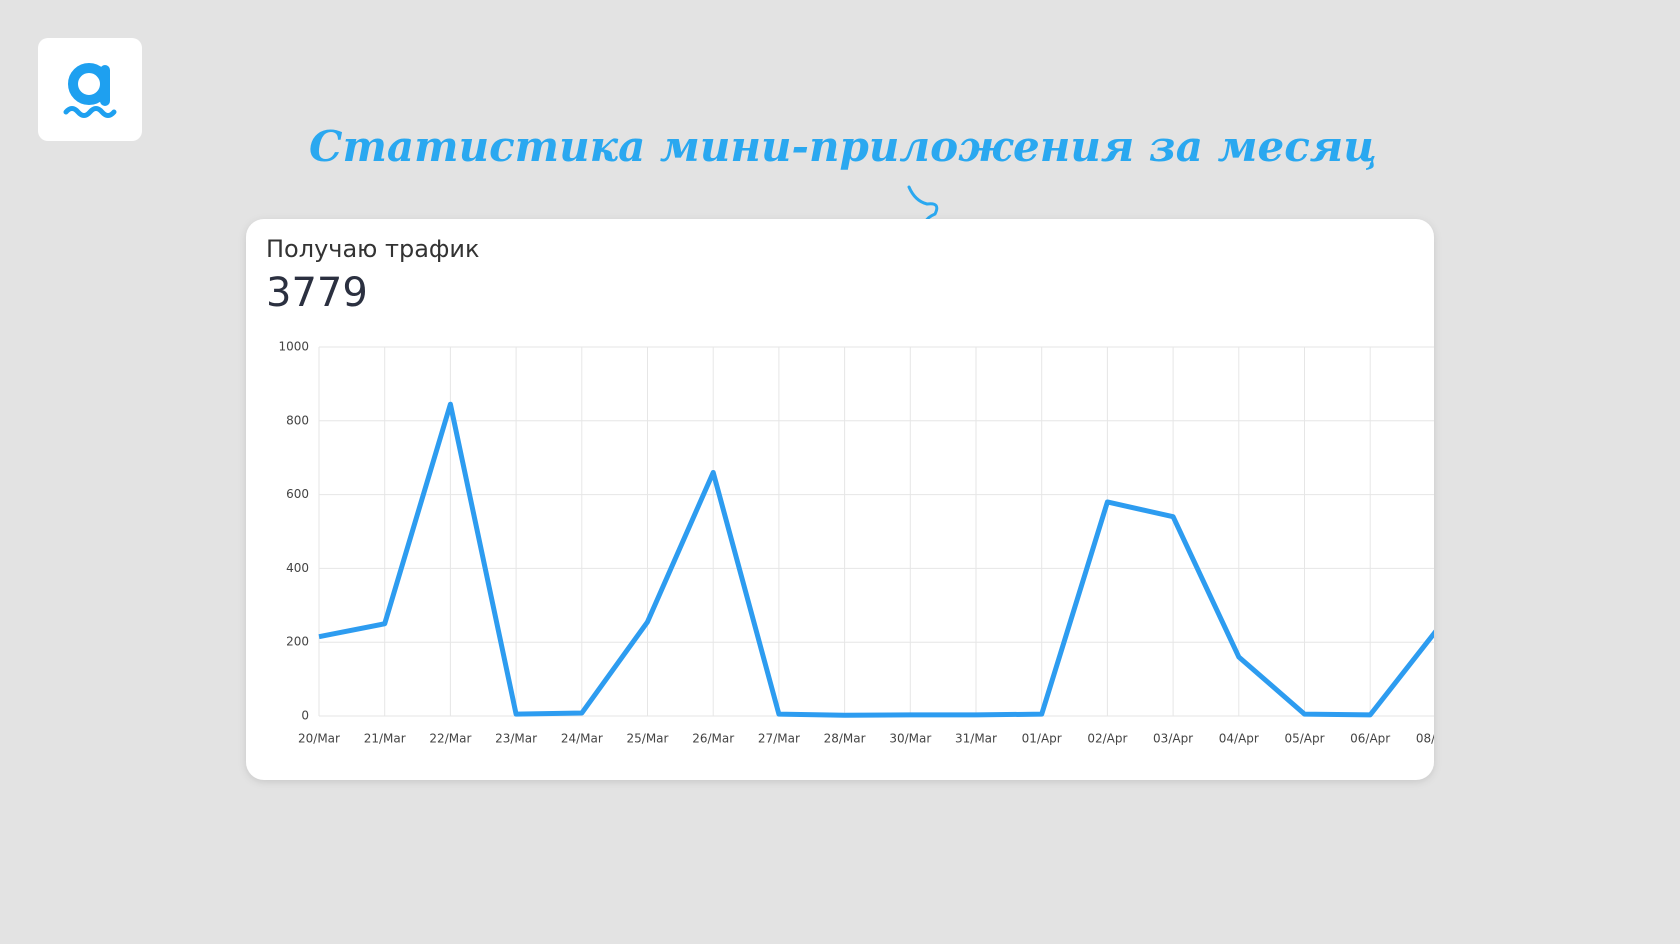  Describe the element at coordinates (305, 716) in the screenshot. I see `y-tick-label: 0` at that location.